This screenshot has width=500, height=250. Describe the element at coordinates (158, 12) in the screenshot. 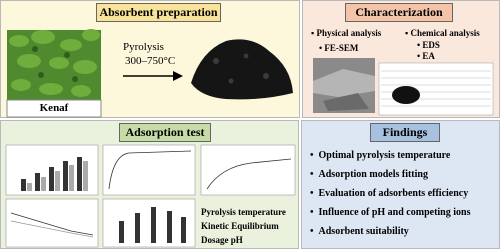

I see `panel-title: Absorbent preparation` at that location.